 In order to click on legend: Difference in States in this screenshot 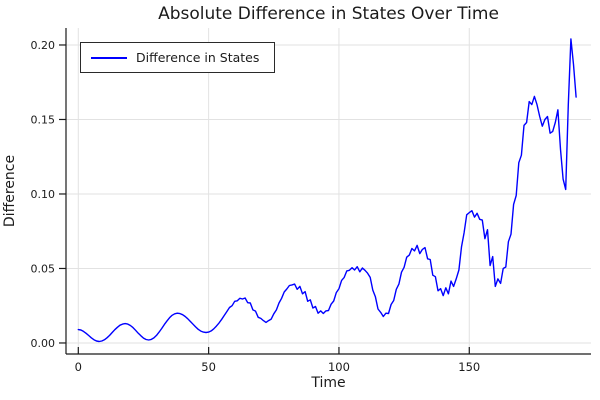, I will do `click(178, 57)`.